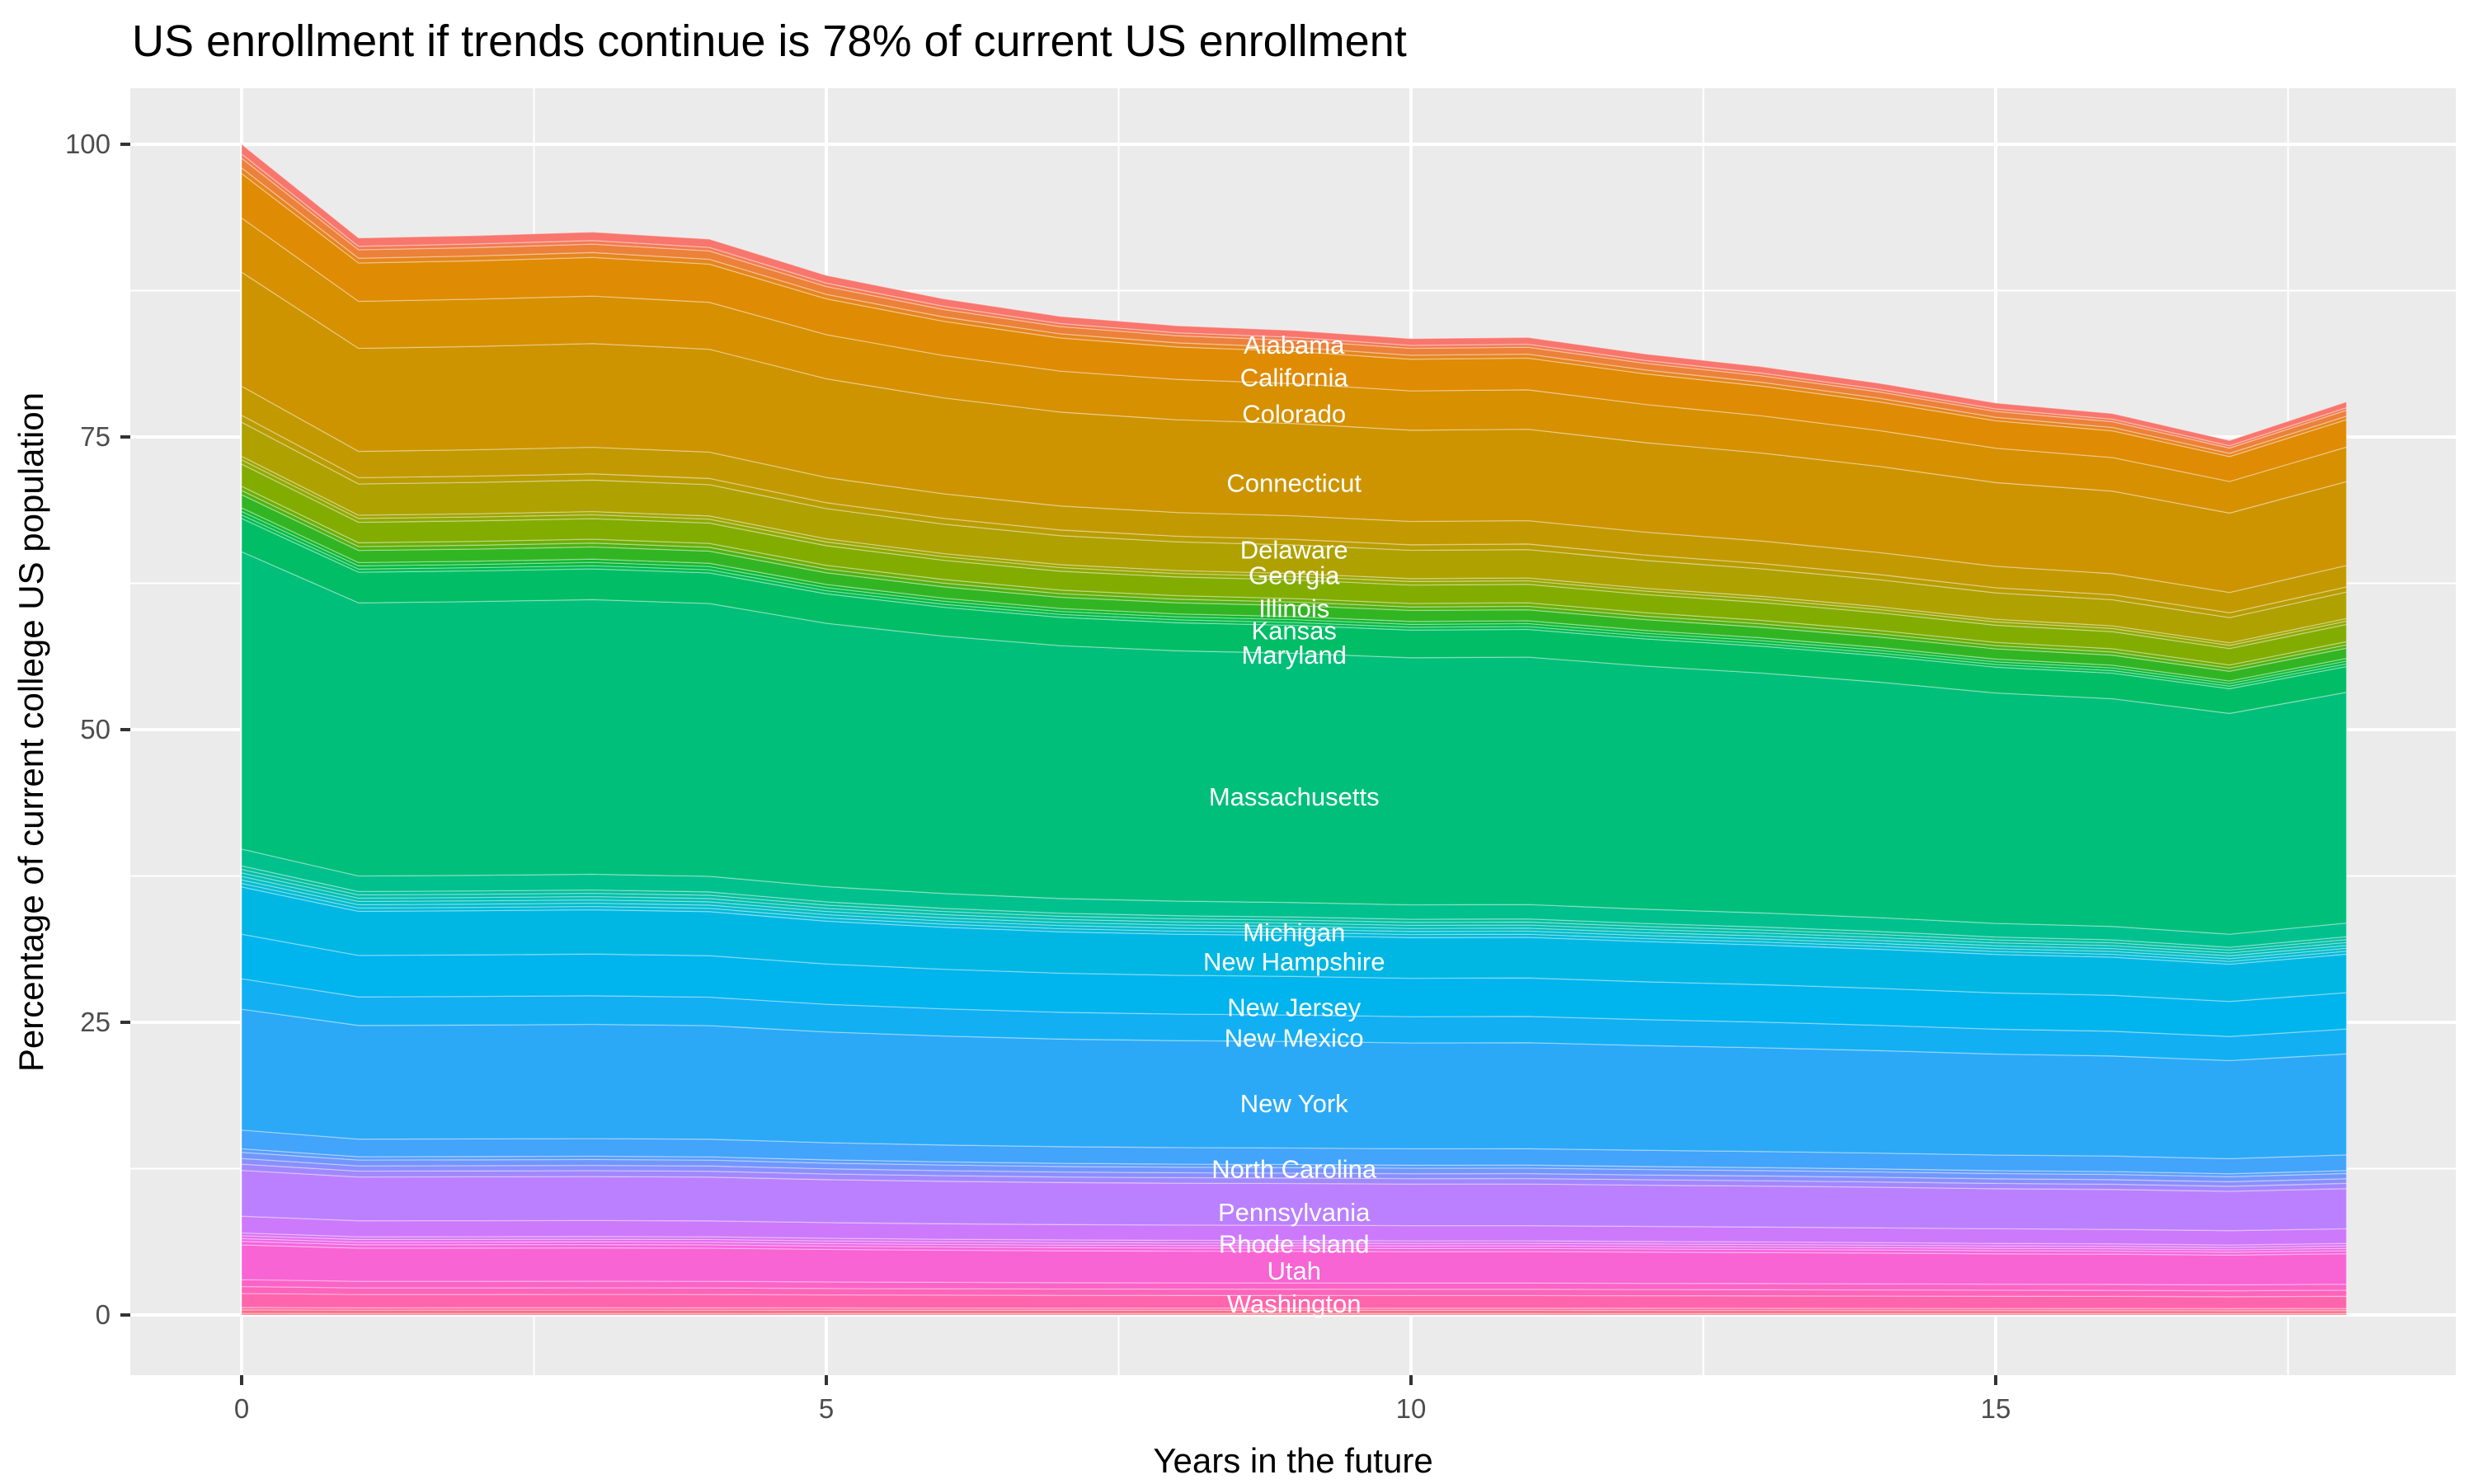  I want to click on state-label-georgia: Georgia, so click(1294, 575).